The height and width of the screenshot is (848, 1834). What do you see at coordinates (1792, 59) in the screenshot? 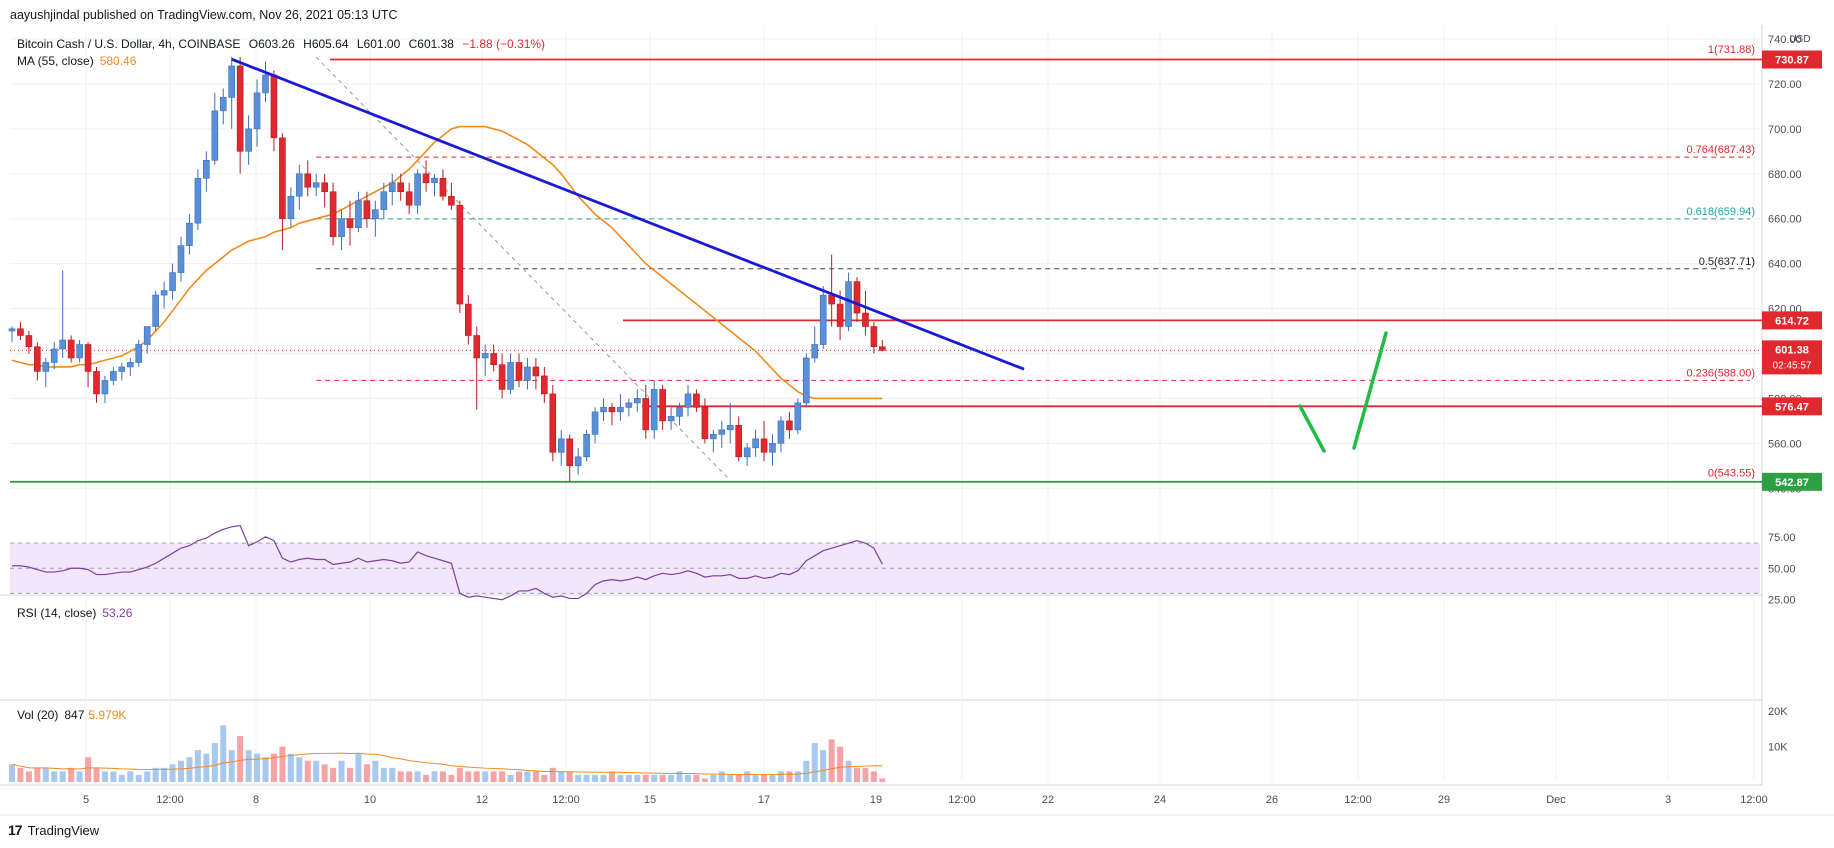
I see `level-price-tag` at bounding box center [1792, 59].